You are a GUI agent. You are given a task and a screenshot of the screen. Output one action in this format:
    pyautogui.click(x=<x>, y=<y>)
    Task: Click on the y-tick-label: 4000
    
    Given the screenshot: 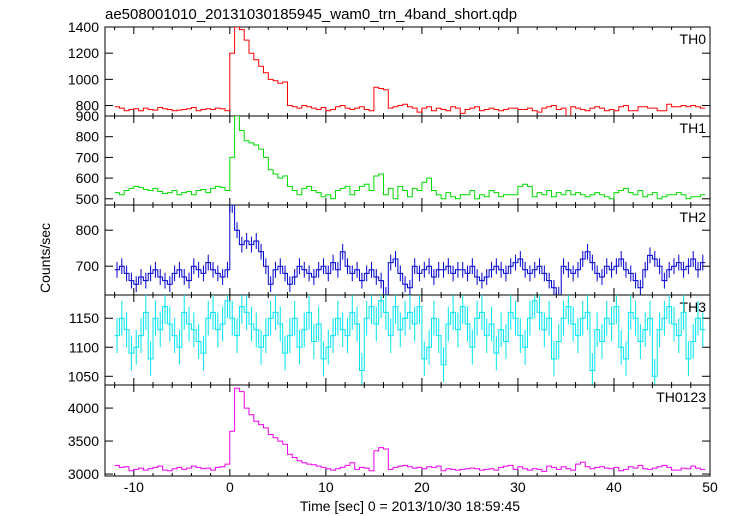 What is the action you would take?
    pyautogui.click(x=83, y=408)
    